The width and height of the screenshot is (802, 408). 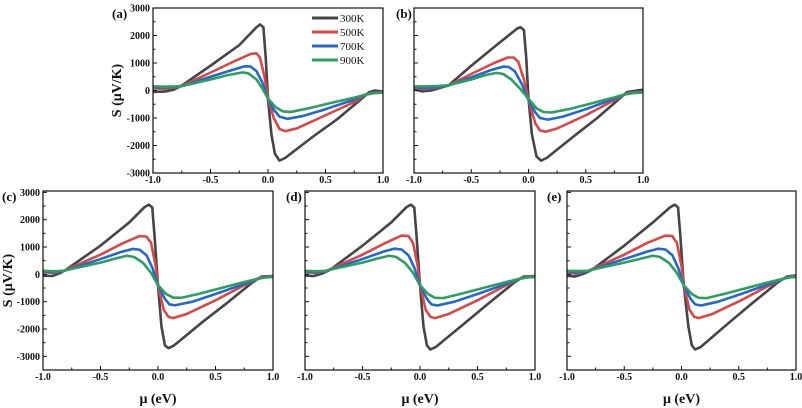 I want to click on legend-label-300K: 300K, so click(x=352, y=19).